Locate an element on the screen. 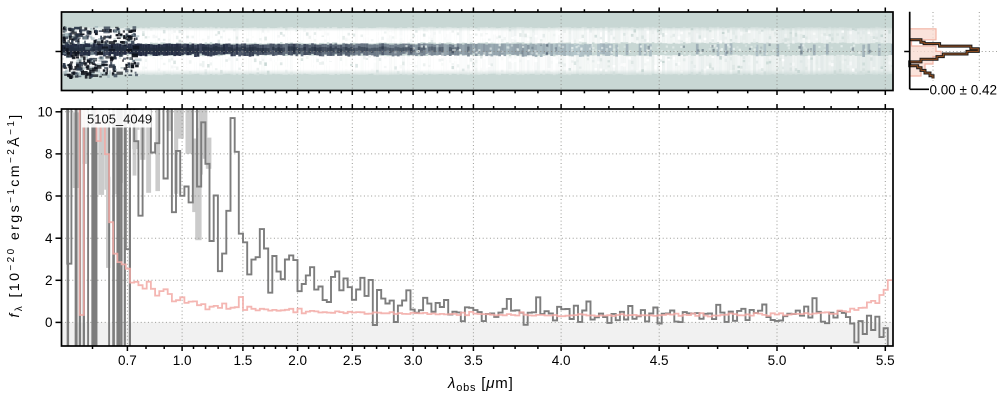 Image resolution: width=1000 pixels, height=400 pixels. svg-text: 4.5 is located at coordinates (659, 360).